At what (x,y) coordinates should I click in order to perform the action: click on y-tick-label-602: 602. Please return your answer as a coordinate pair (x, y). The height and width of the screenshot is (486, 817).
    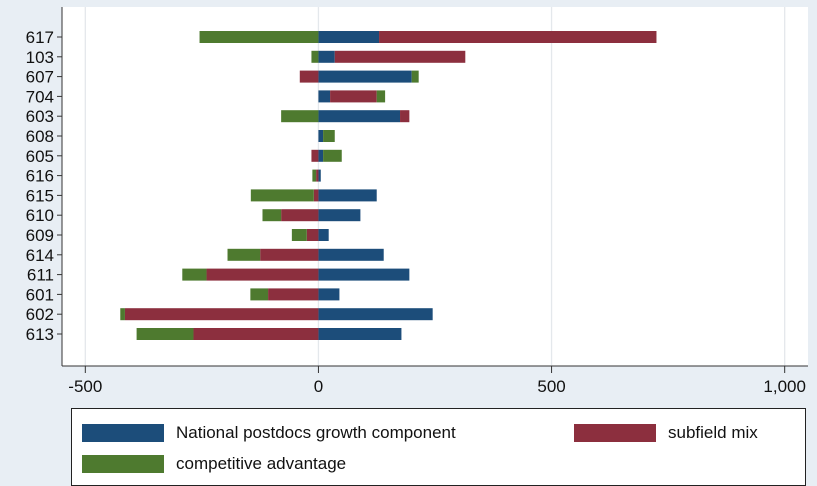
    Looking at the image, I should click on (40, 314).